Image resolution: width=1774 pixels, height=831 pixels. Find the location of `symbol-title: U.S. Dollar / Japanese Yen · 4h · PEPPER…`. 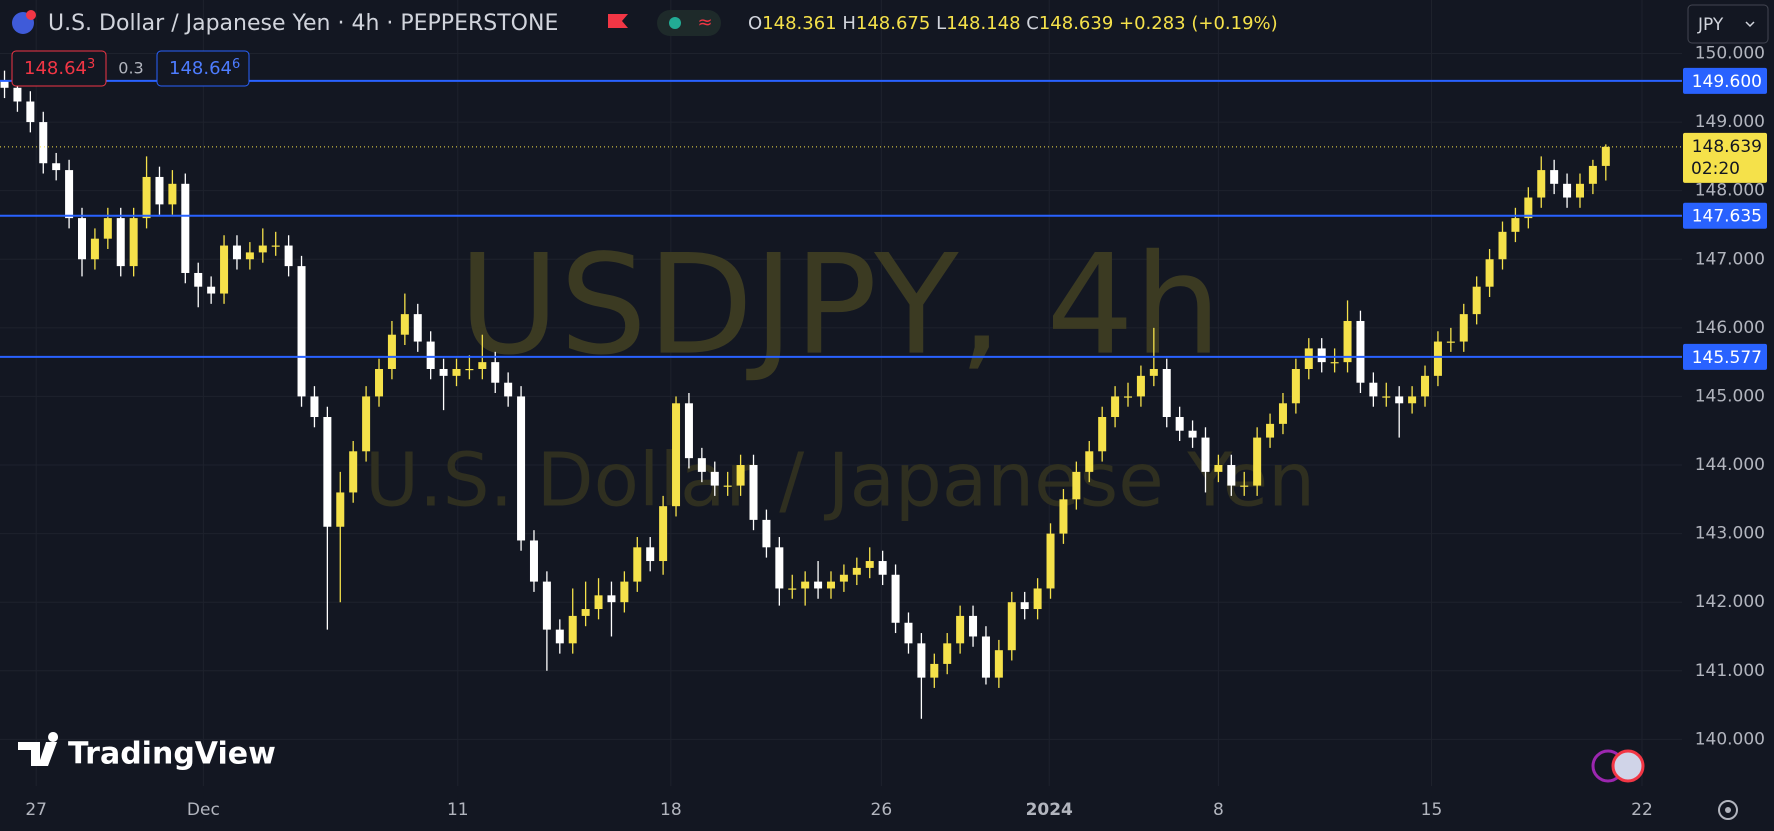

symbol-title: U.S. Dollar / Japanese Yen · 4h · PEPPER… is located at coordinates (303, 23).